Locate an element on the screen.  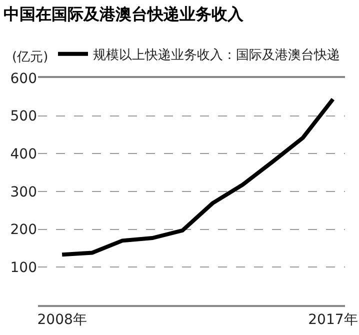
y-axis-title: (亿元) is located at coordinates (30, 57).